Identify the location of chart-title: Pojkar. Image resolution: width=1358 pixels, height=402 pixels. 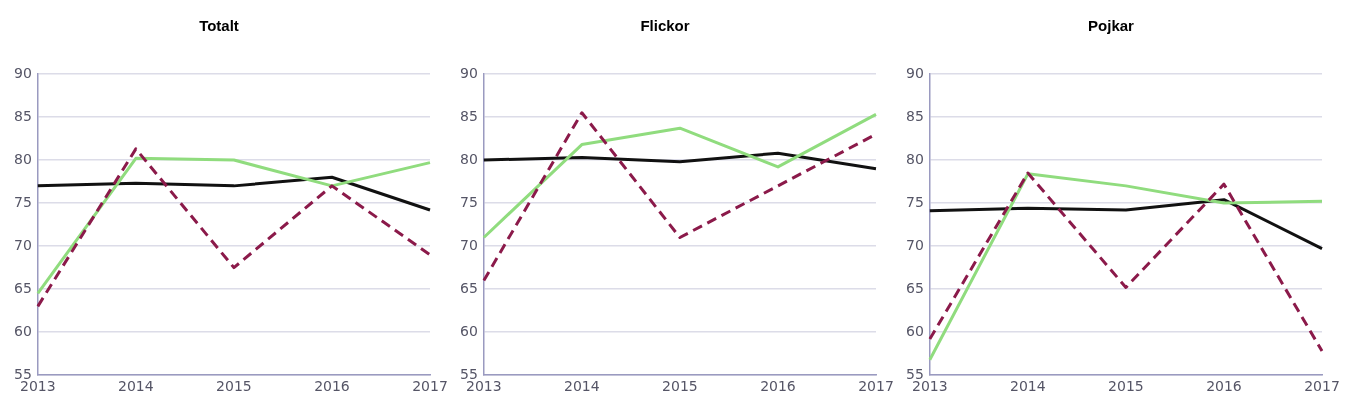
(1111, 26).